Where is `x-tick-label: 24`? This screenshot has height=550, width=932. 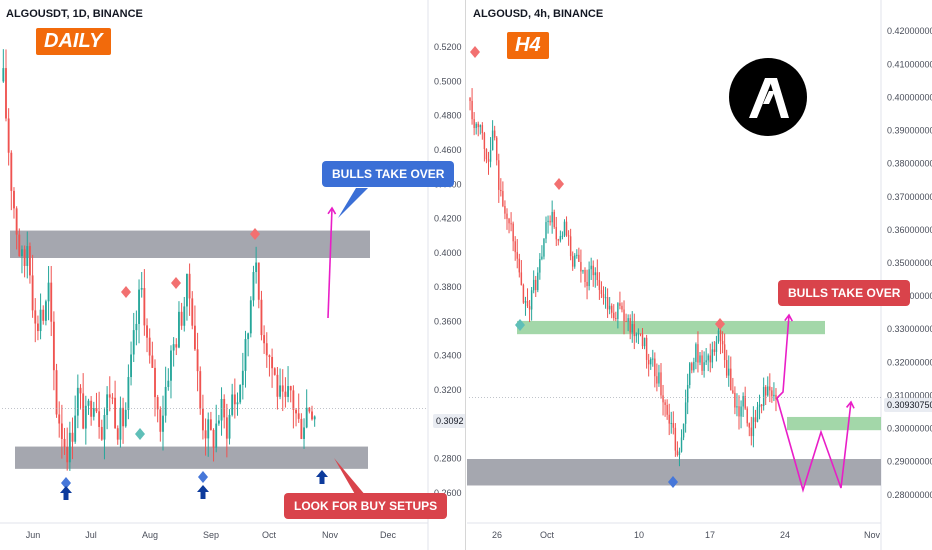 x-tick-label: 24 is located at coordinates (785, 535).